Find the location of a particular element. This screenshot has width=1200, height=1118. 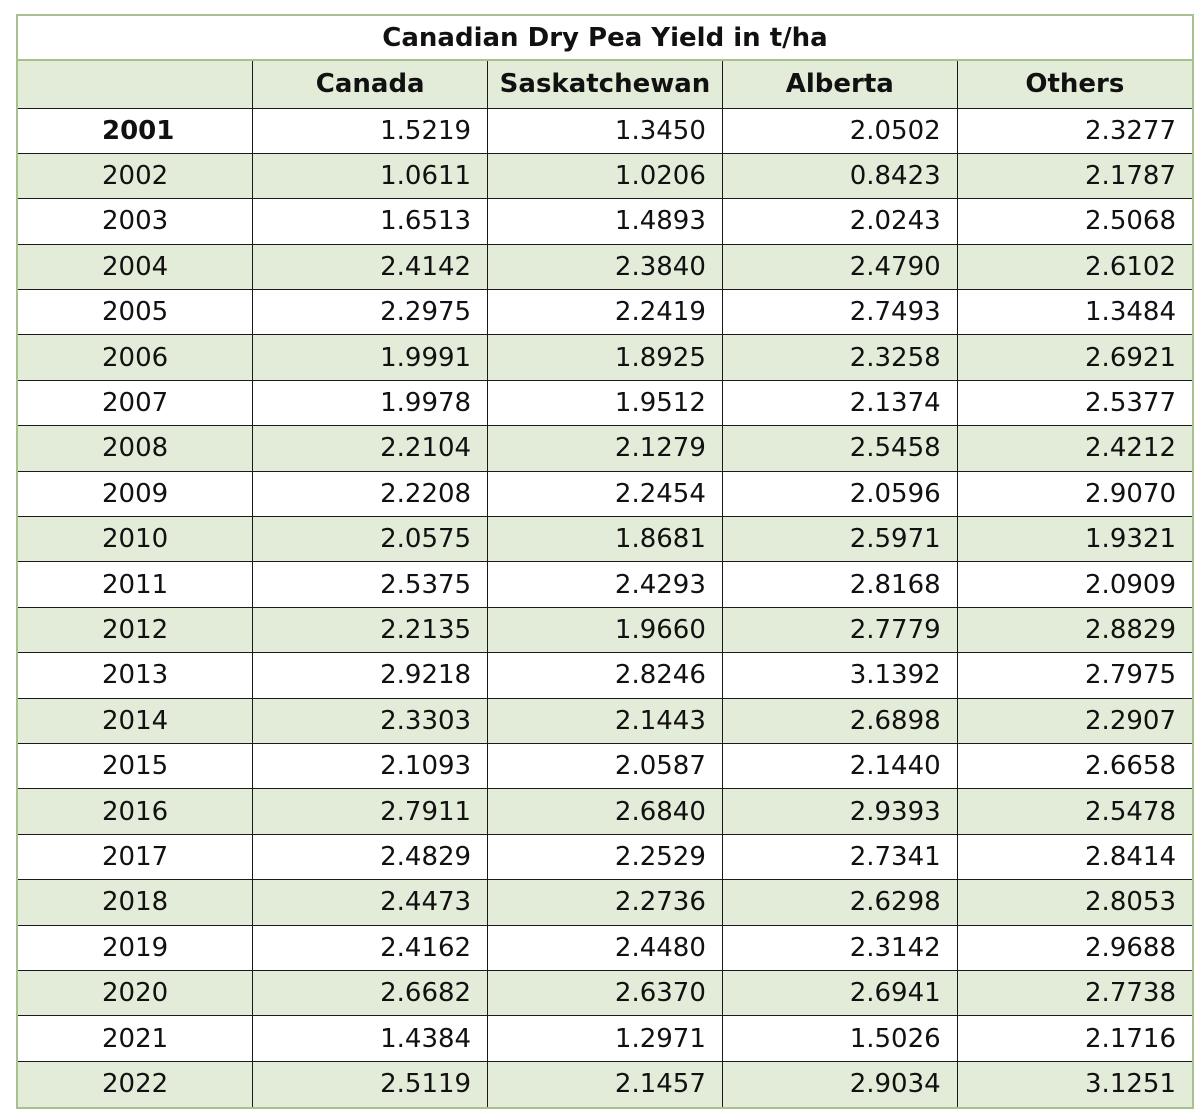

cell-others: 1.3484 is located at coordinates (1074, 312).